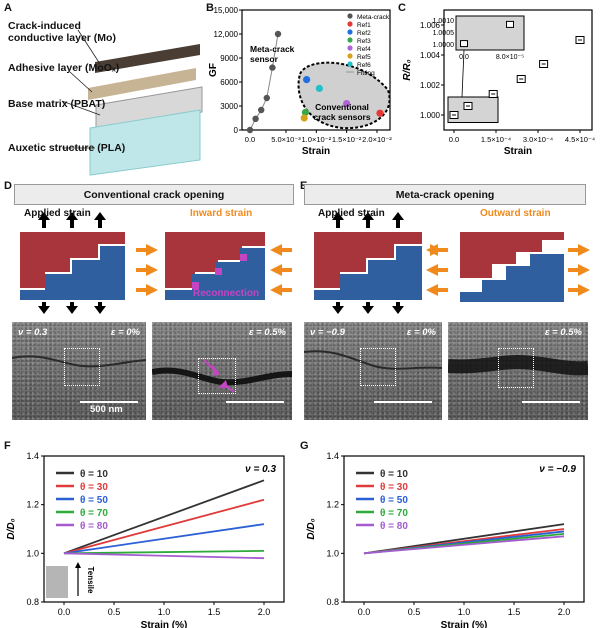 Image resolution: width=600 pixels, height=628 pixels. I want to click on e-outward-arrows, so click(508, 270).